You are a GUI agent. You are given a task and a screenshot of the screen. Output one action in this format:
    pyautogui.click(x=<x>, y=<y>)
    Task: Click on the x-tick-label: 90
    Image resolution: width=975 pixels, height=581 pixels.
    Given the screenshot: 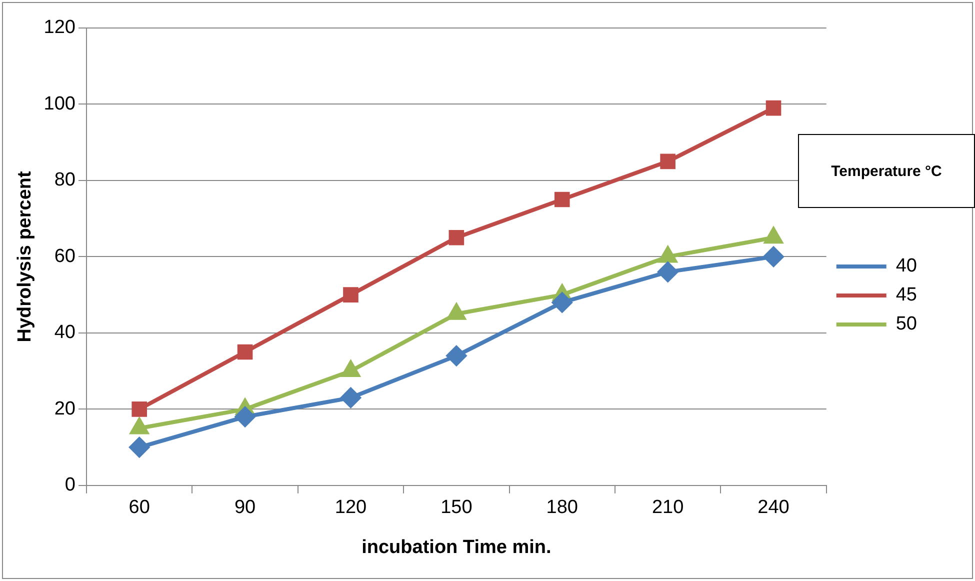 What is the action you would take?
    pyautogui.click(x=245, y=507)
    